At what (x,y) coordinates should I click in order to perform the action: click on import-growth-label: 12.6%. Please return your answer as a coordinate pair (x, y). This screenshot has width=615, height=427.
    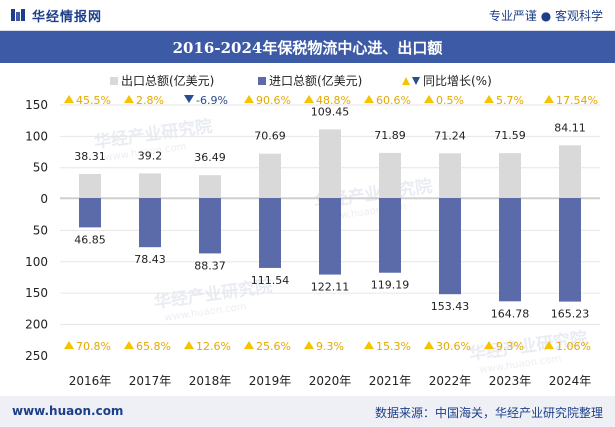
    Looking at the image, I should click on (213, 346).